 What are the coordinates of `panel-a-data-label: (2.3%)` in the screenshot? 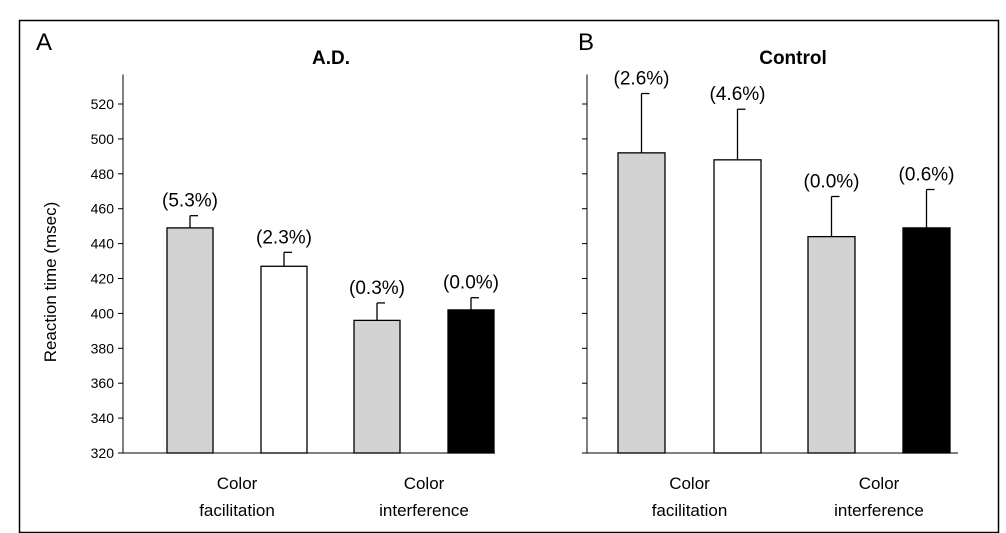 It's located at (284, 237).